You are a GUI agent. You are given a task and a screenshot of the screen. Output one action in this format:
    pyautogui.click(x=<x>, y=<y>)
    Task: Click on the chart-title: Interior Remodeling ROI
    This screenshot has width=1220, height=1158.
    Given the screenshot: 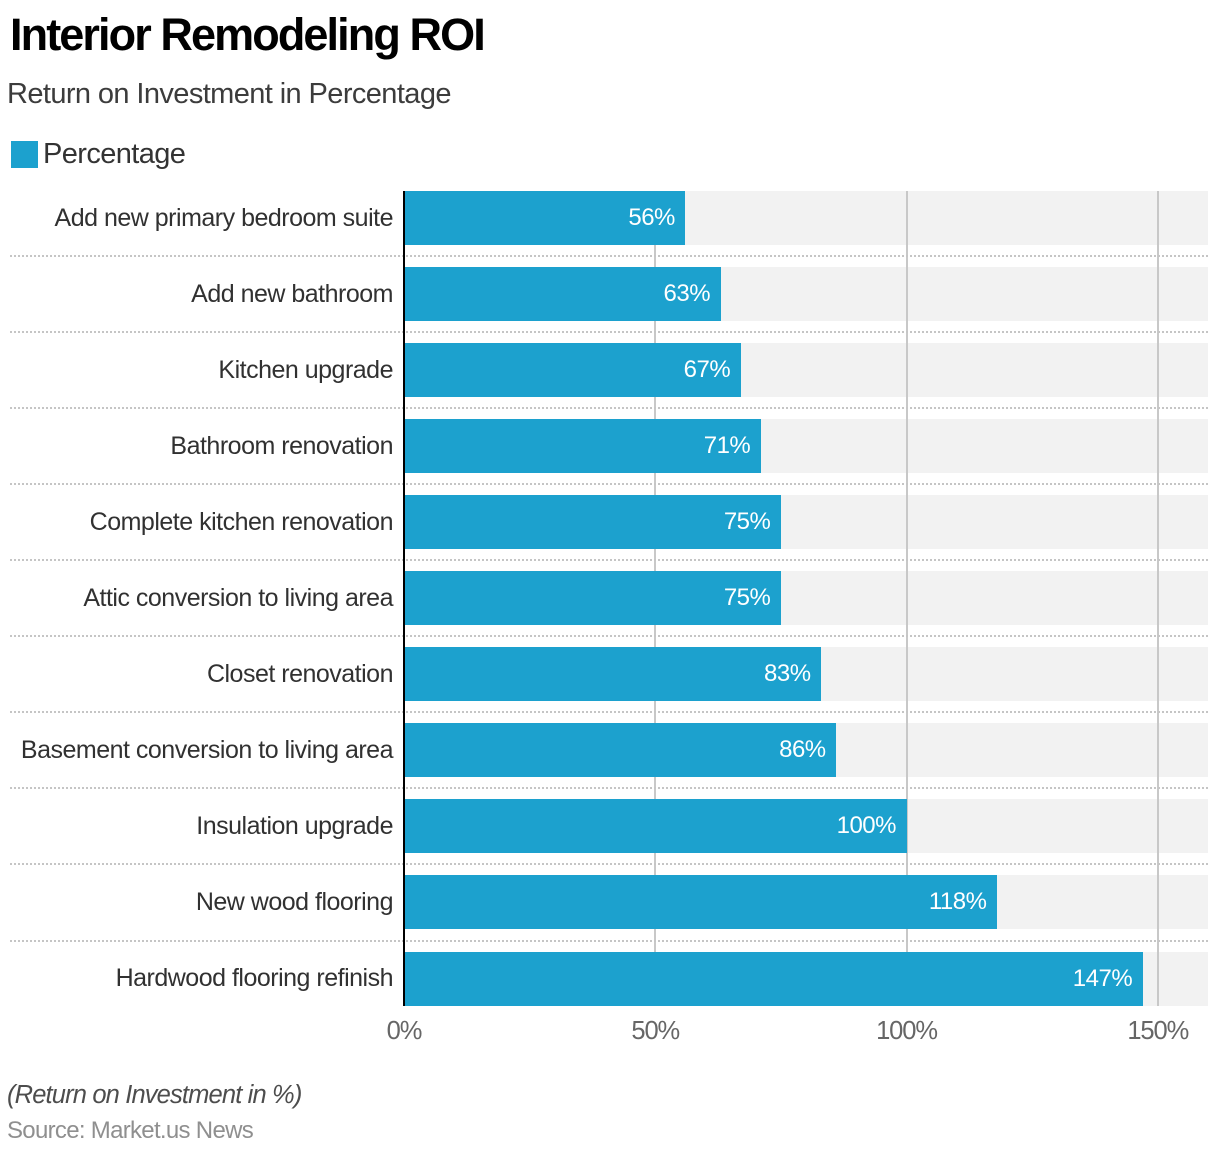 What is the action you would take?
    pyautogui.click(x=248, y=34)
    